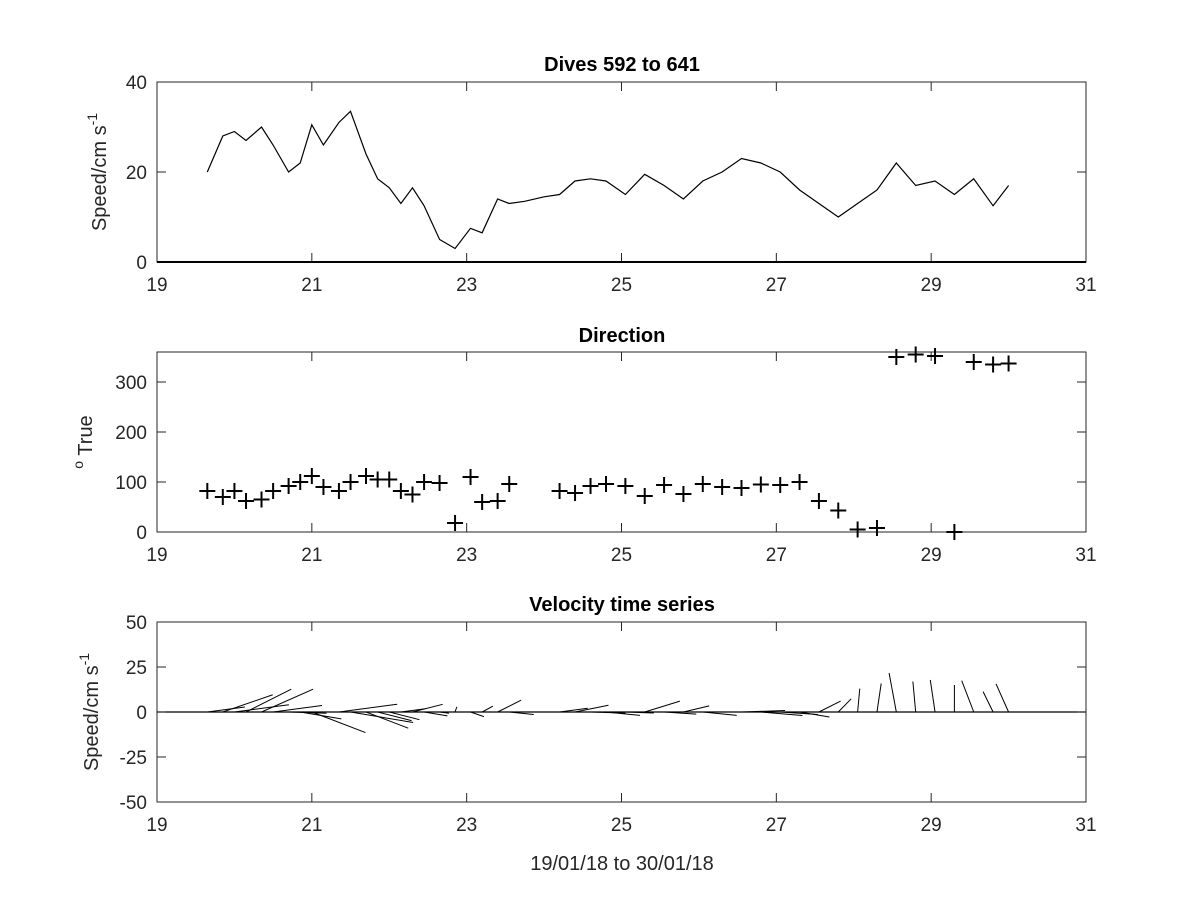  What do you see at coordinates (1085, 825) in the screenshot?
I see `velocity-x-tick-label: 31` at bounding box center [1085, 825].